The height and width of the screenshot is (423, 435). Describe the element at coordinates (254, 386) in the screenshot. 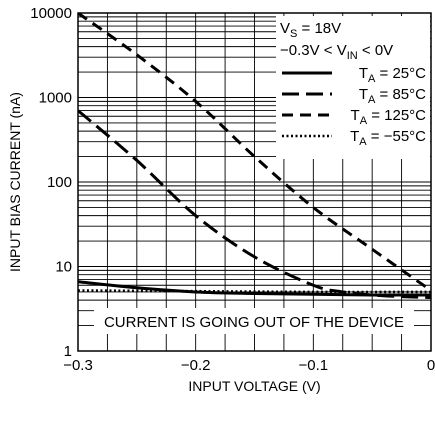

I see `x-axis-title: INPUT VOLTAGE (V)` at that location.